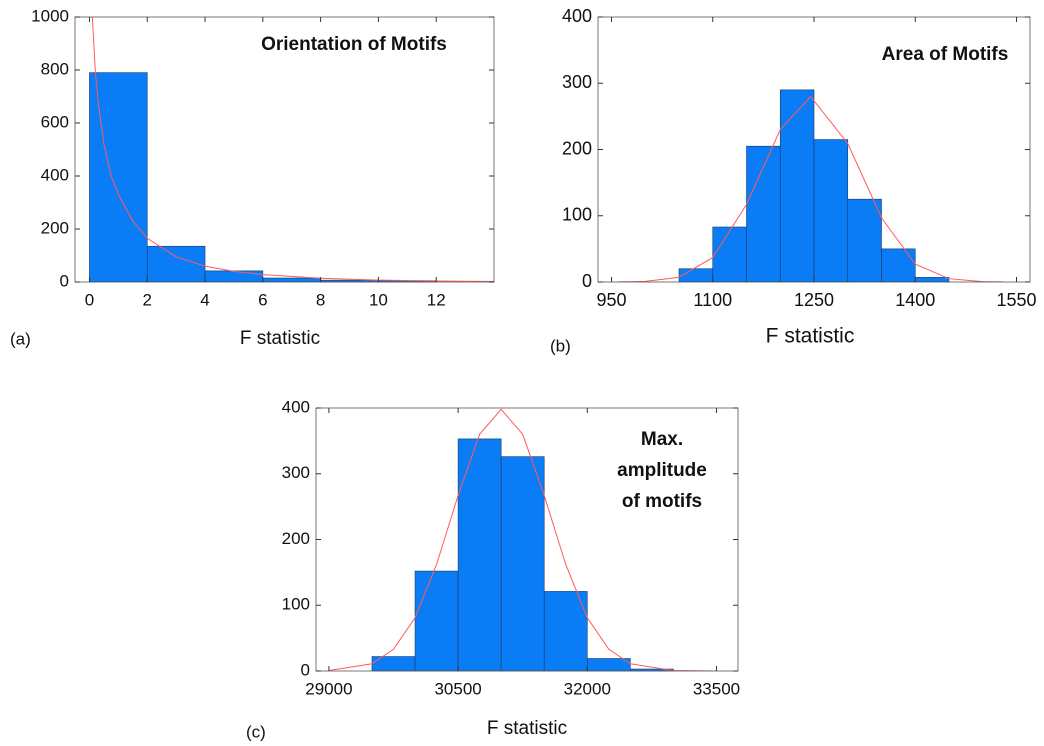 The width and height of the screenshot is (1044, 746). Describe the element at coordinates (716, 688) in the screenshot. I see `x-tick-label: 33500` at that location.